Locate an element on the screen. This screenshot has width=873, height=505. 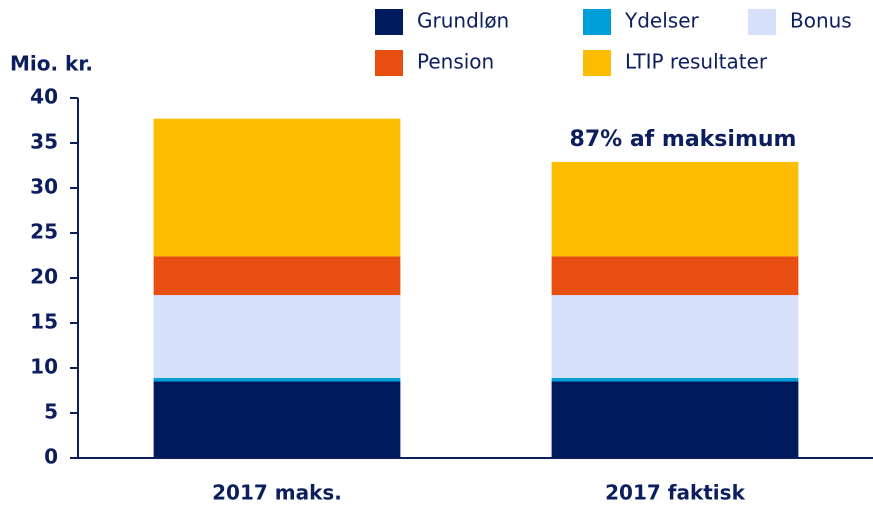
y-tick-label: 15 is located at coordinates (44, 322).